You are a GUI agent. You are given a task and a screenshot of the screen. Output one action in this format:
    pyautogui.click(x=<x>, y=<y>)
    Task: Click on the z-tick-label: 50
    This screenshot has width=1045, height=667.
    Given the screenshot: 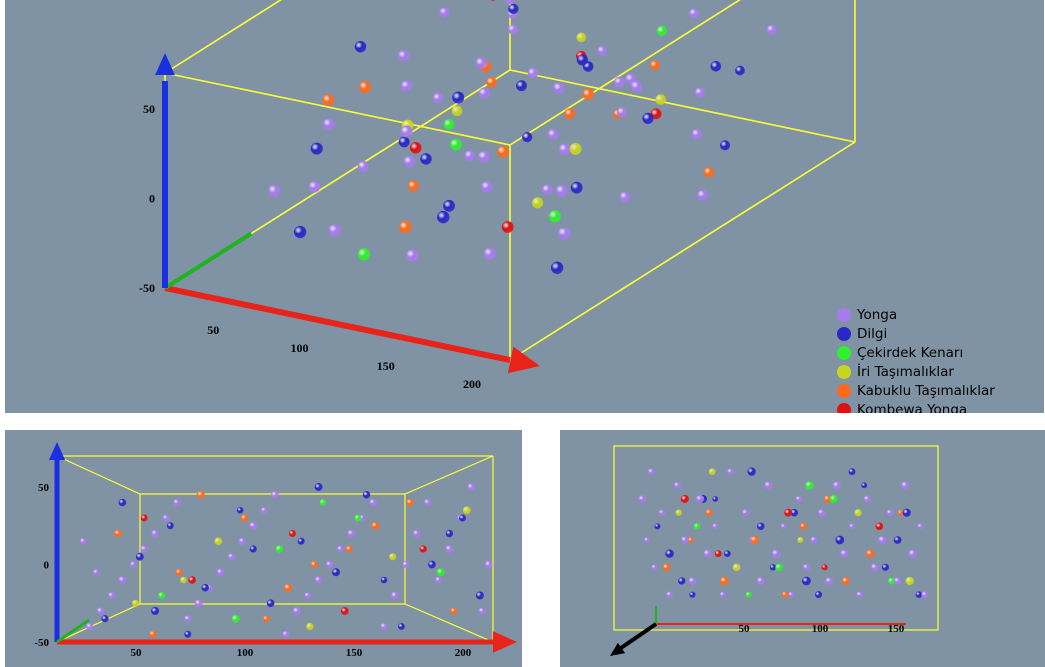 What is the action you would take?
    pyautogui.click(x=44, y=488)
    